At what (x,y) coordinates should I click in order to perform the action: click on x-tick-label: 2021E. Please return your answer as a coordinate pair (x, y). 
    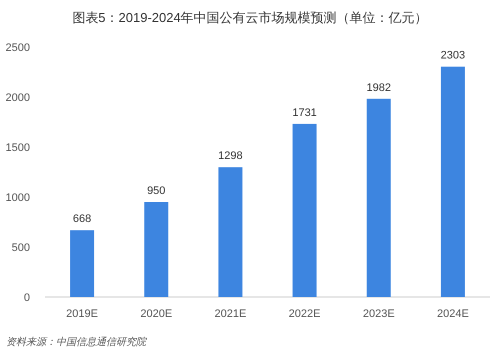
    Looking at the image, I should click on (230, 314).